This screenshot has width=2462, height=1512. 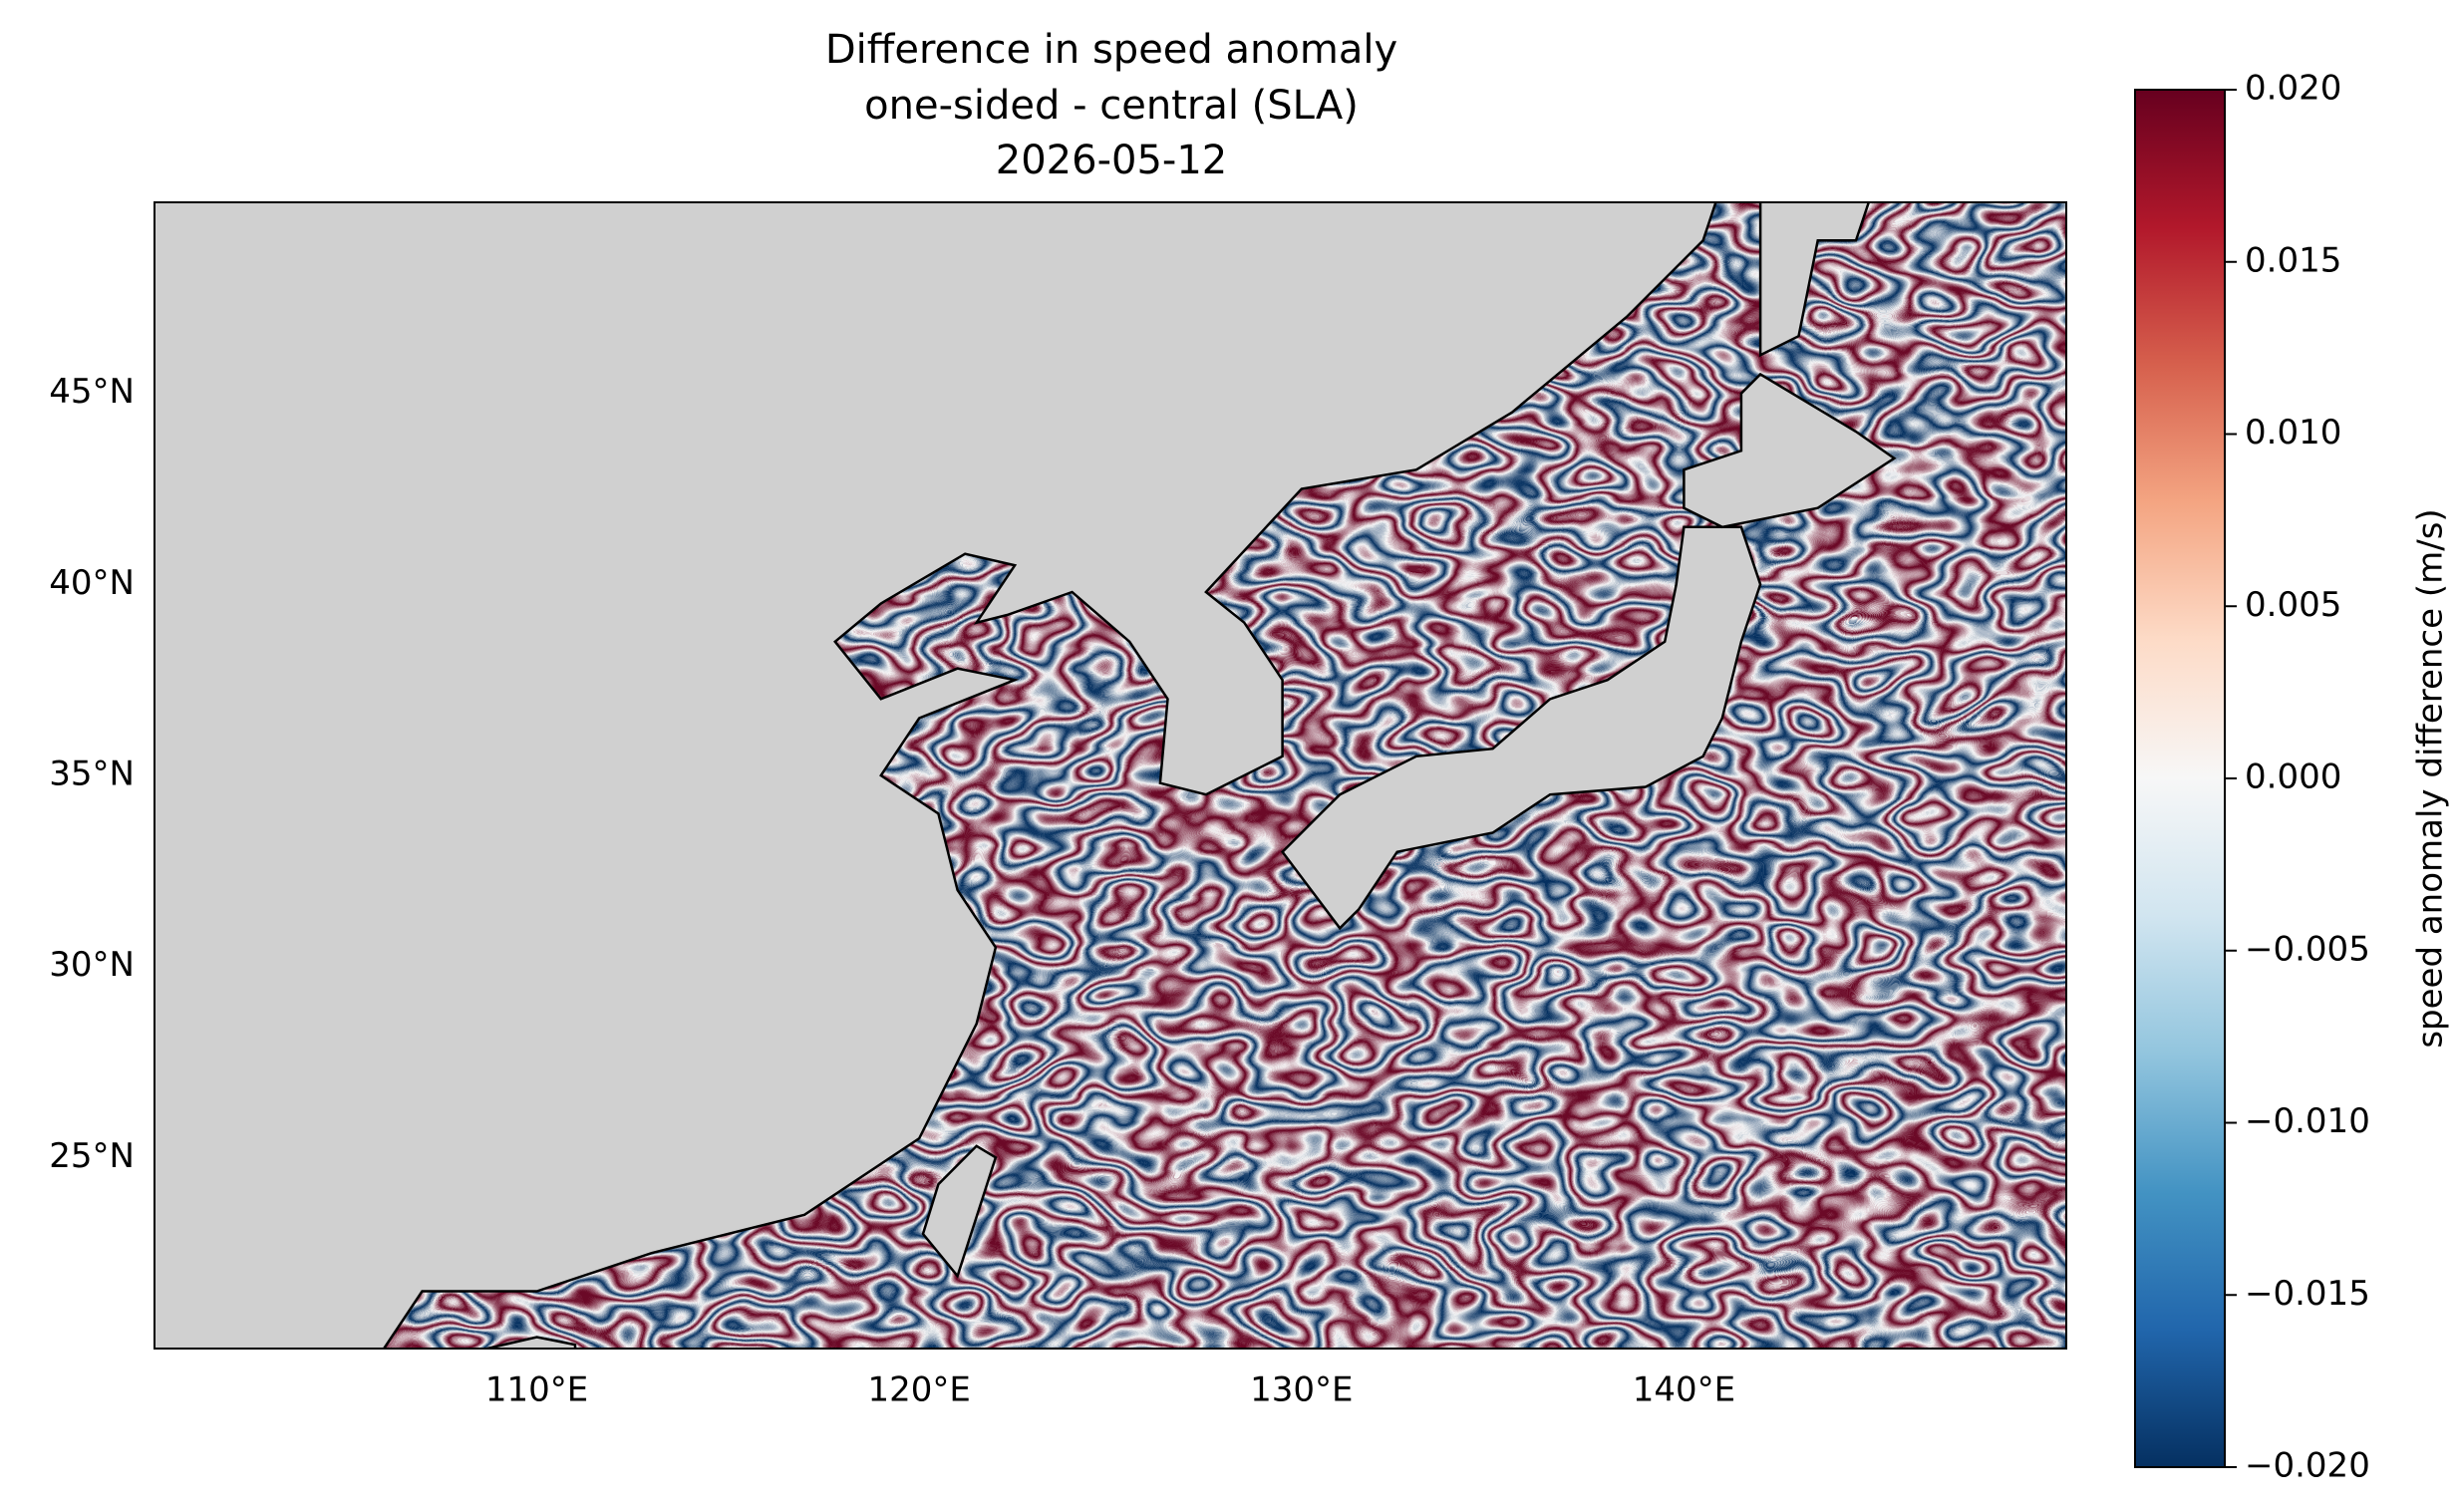 I want to click on colorbar-tick-label: 0.005, so click(x=2293, y=605).